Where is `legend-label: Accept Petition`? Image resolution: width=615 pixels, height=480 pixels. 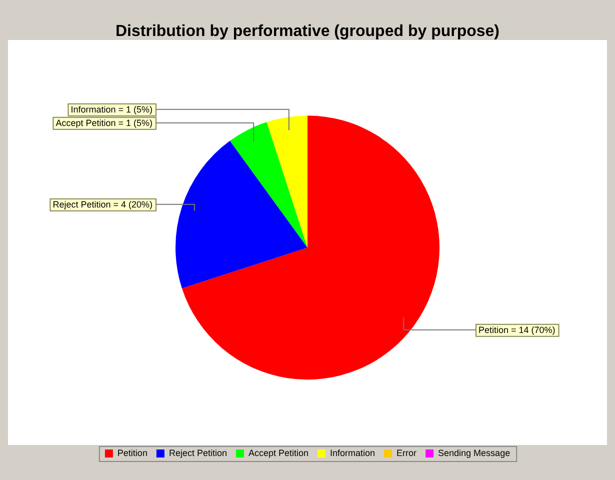
legend-label: Accept Petition is located at coordinates (278, 453).